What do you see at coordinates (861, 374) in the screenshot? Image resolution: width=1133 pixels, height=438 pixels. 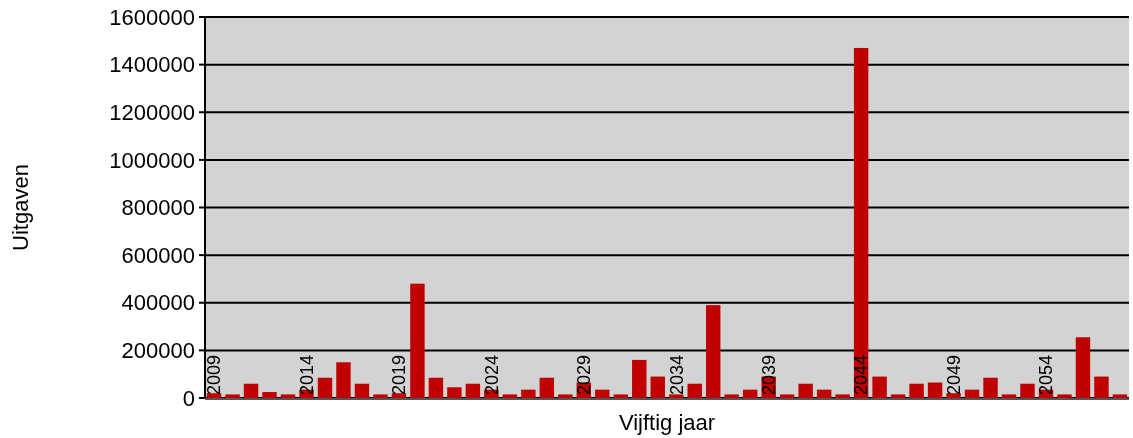 I see `x-tick-label: 2044` at bounding box center [861, 374].